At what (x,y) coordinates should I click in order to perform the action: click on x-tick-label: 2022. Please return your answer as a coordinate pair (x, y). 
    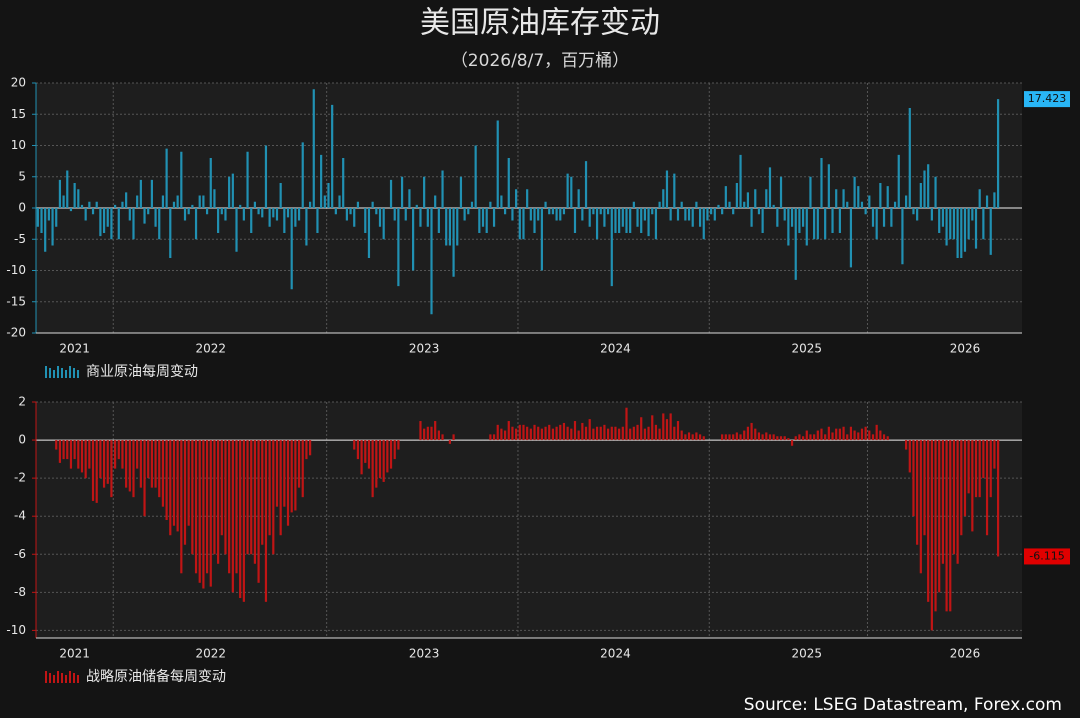
    Looking at the image, I should click on (210, 654).